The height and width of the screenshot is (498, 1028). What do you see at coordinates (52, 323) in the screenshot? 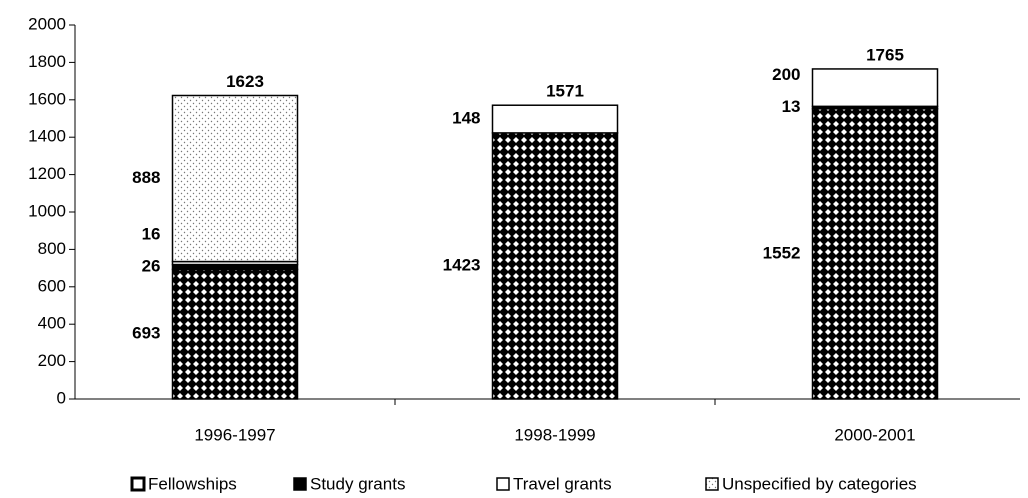
I see `y-tick-label: 400` at bounding box center [52, 323].